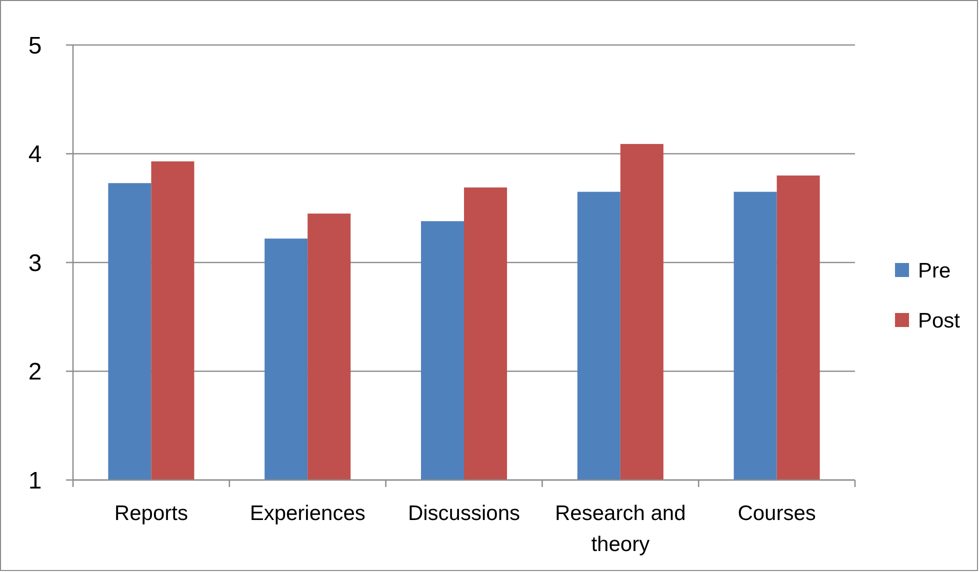  Describe the element at coordinates (35, 372) in the screenshot. I see `y-tick-label: 2` at that location.